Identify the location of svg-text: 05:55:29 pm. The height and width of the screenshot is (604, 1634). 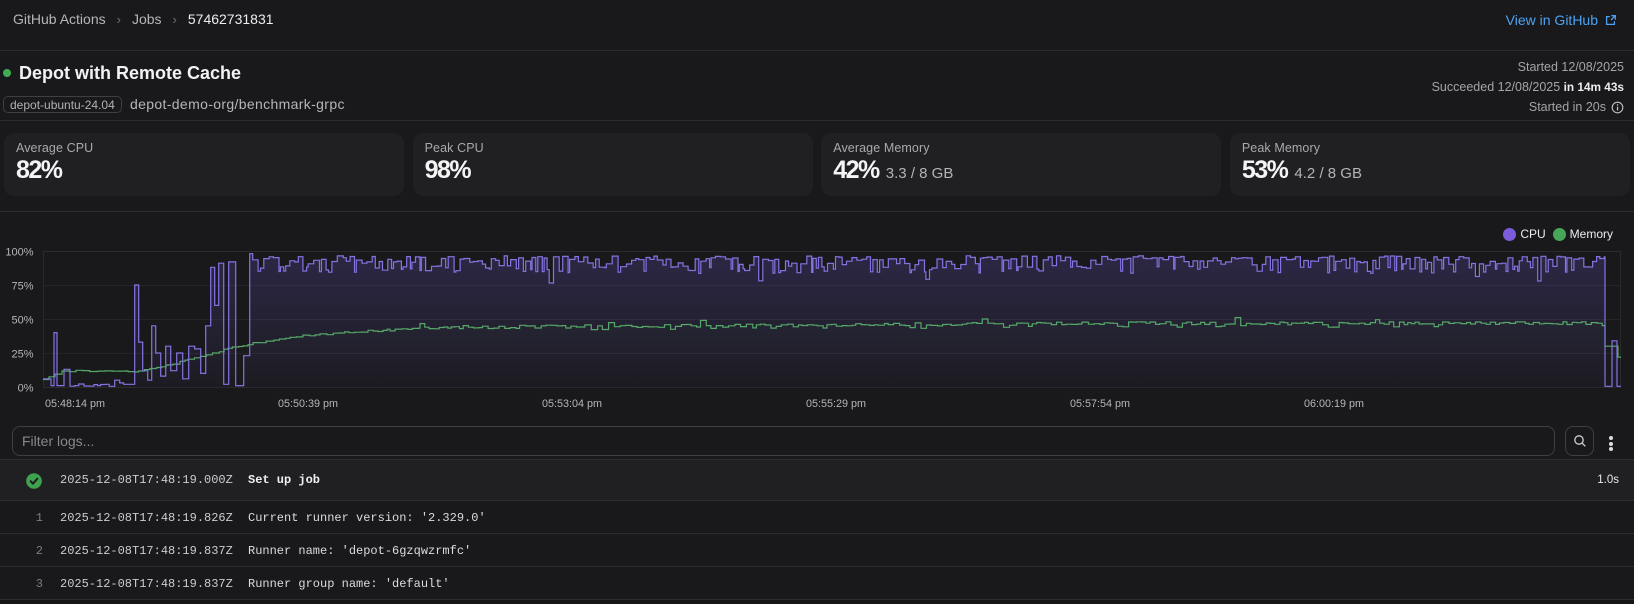
(836, 404).